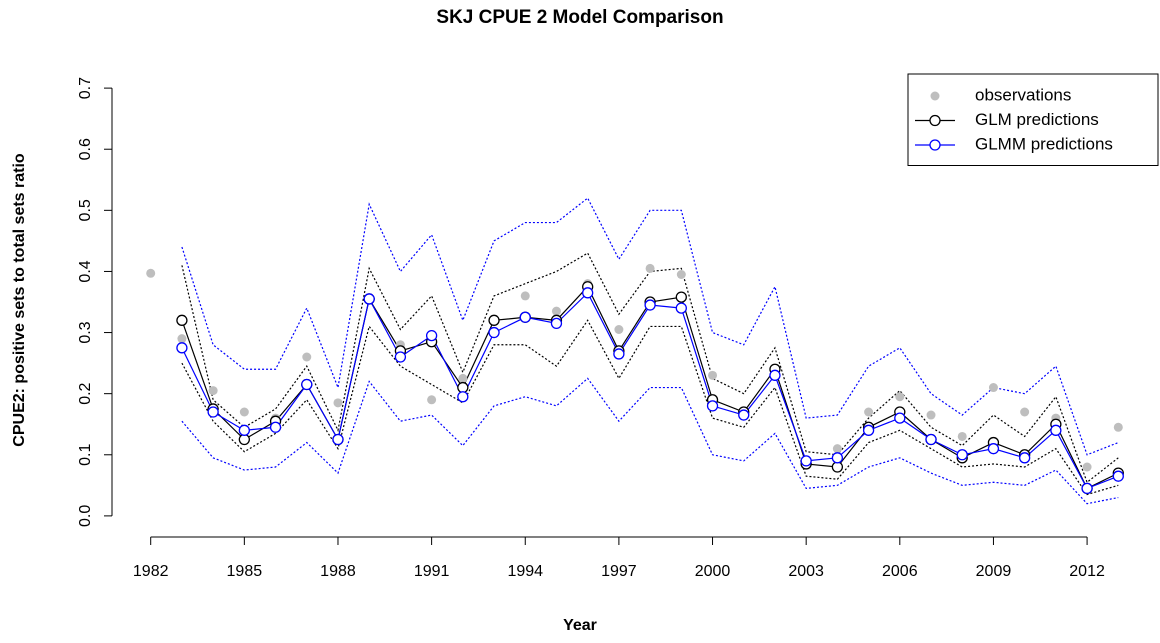 This screenshot has width=1160, height=643. I want to click on x-tick-label: 1994, so click(525, 571).